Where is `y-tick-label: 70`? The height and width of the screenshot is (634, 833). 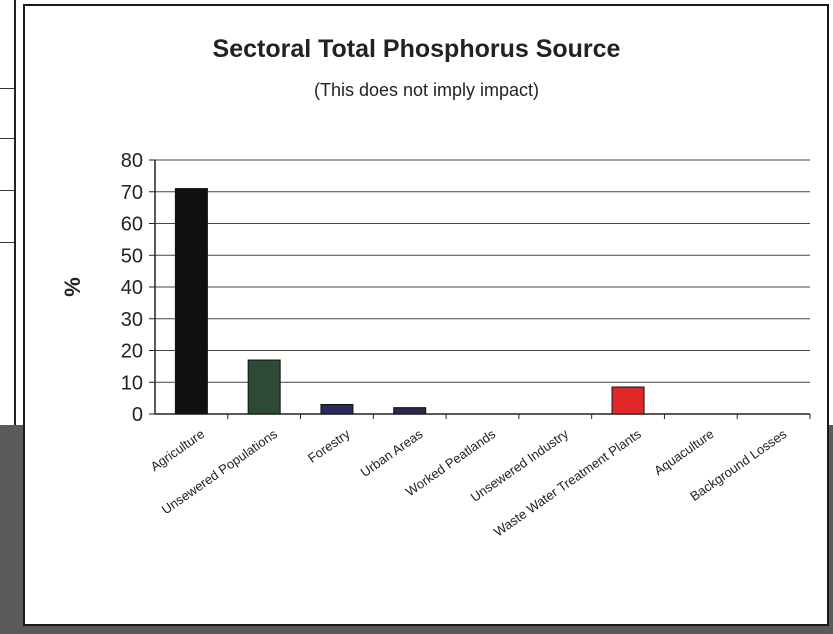
y-tick-label: 70 is located at coordinates (132, 193).